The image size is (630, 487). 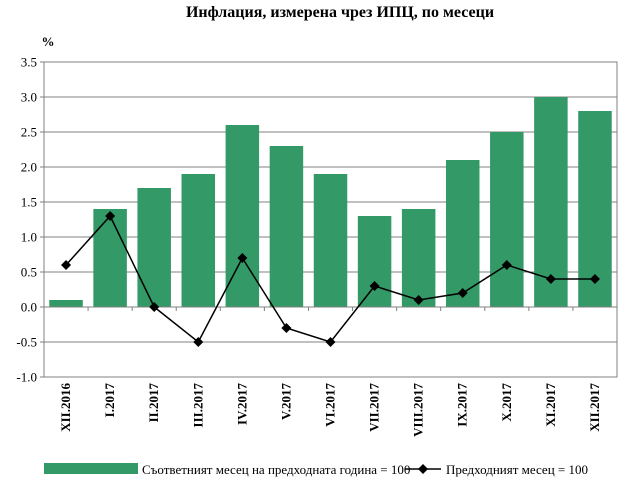 What do you see at coordinates (517, 469) in the screenshot?
I see `legend-label-line: Предходният месец = 100` at bounding box center [517, 469].